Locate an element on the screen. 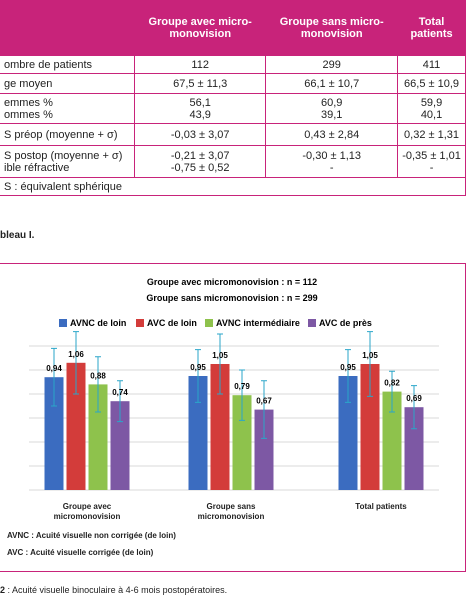 This screenshot has height=600, width=466. table-cell: S postop (moyenne + σ) ible réfractive is located at coordinates (67, 161).